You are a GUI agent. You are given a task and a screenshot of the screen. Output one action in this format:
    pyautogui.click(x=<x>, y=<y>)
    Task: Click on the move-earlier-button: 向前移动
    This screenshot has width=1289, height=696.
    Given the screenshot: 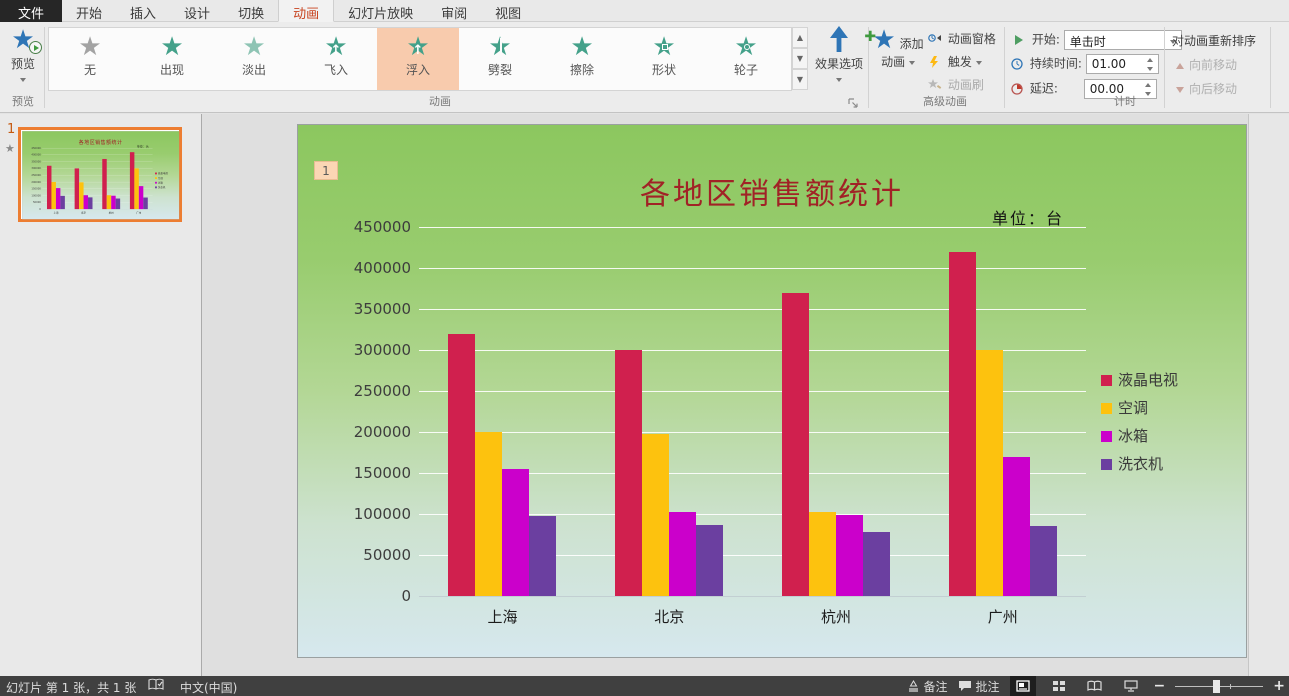 What is the action you would take?
    pyautogui.click(x=1206, y=64)
    